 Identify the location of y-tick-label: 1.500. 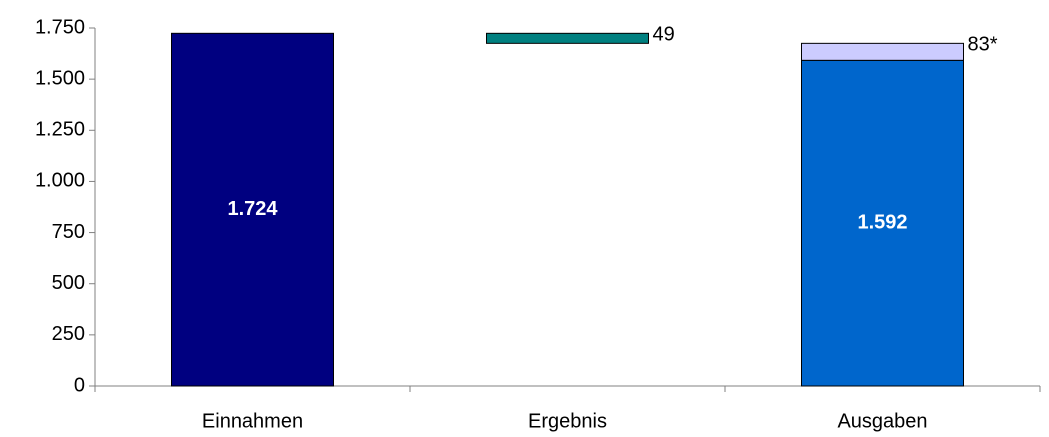
(60, 78).